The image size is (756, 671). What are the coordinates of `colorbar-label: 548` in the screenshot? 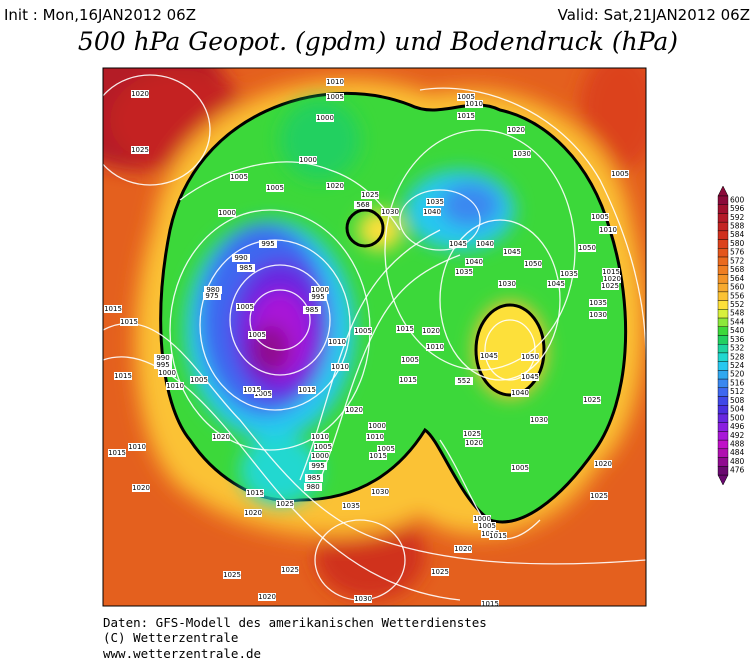 It's located at (737, 313).